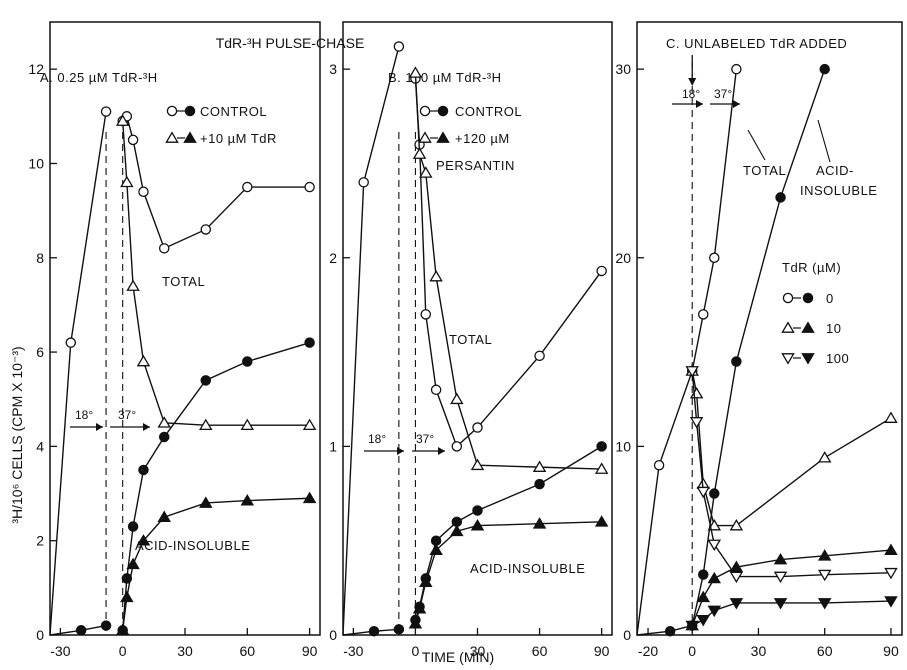 The width and height of the screenshot is (907, 670). I want to click on y-tick-label: 2, so click(40, 541).